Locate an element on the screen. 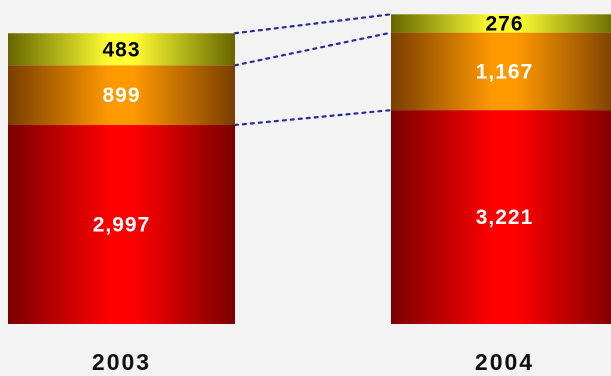 This screenshot has height=376, width=611. segment-label-2003-2: 483 is located at coordinates (121, 49).